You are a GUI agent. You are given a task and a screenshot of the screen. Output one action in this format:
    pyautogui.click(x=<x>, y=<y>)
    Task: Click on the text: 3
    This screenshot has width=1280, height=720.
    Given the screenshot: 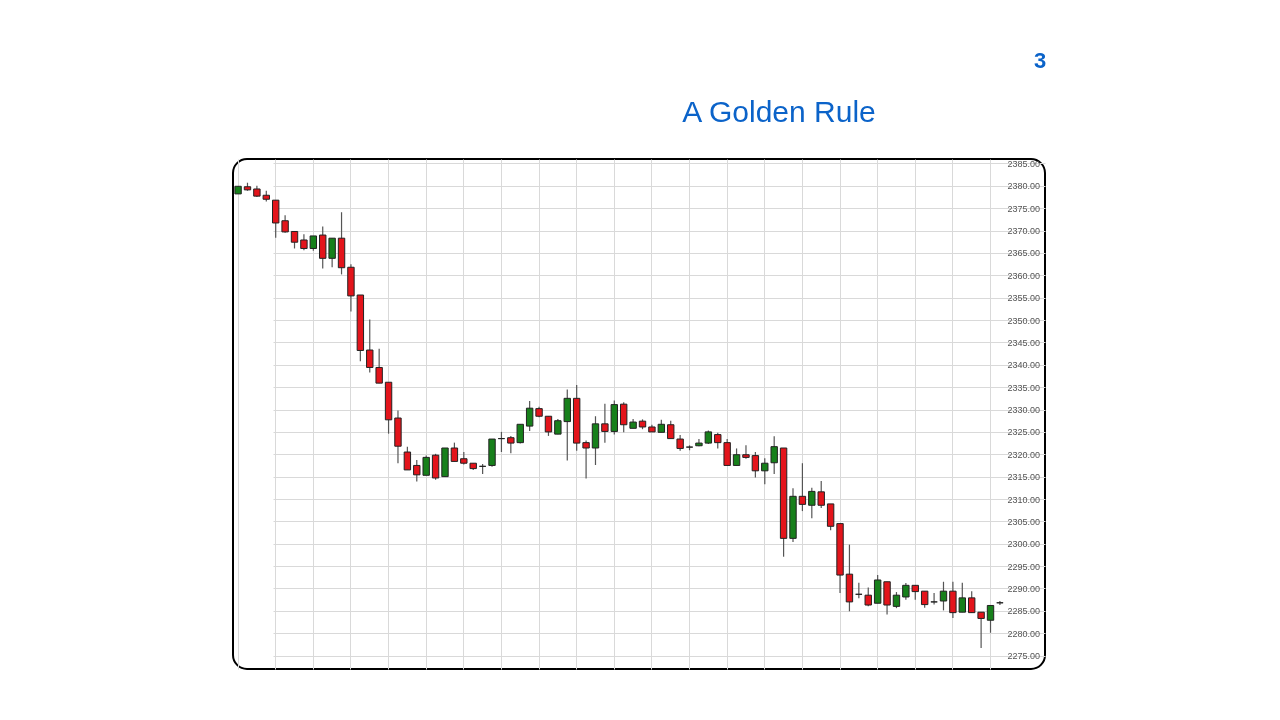 What is the action you would take?
    pyautogui.click(x=1040, y=60)
    